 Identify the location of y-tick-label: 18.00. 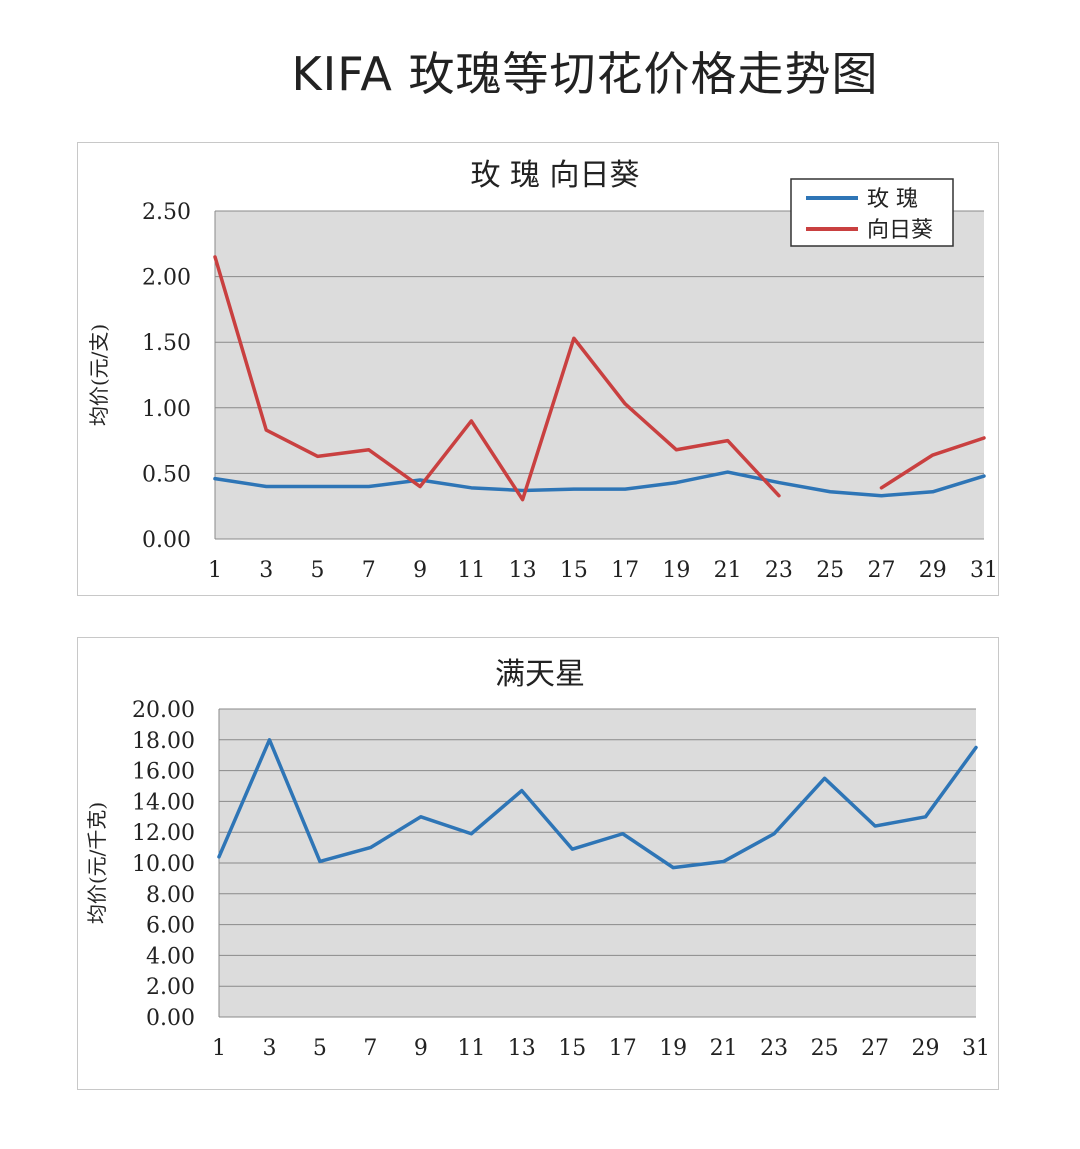
(163, 741).